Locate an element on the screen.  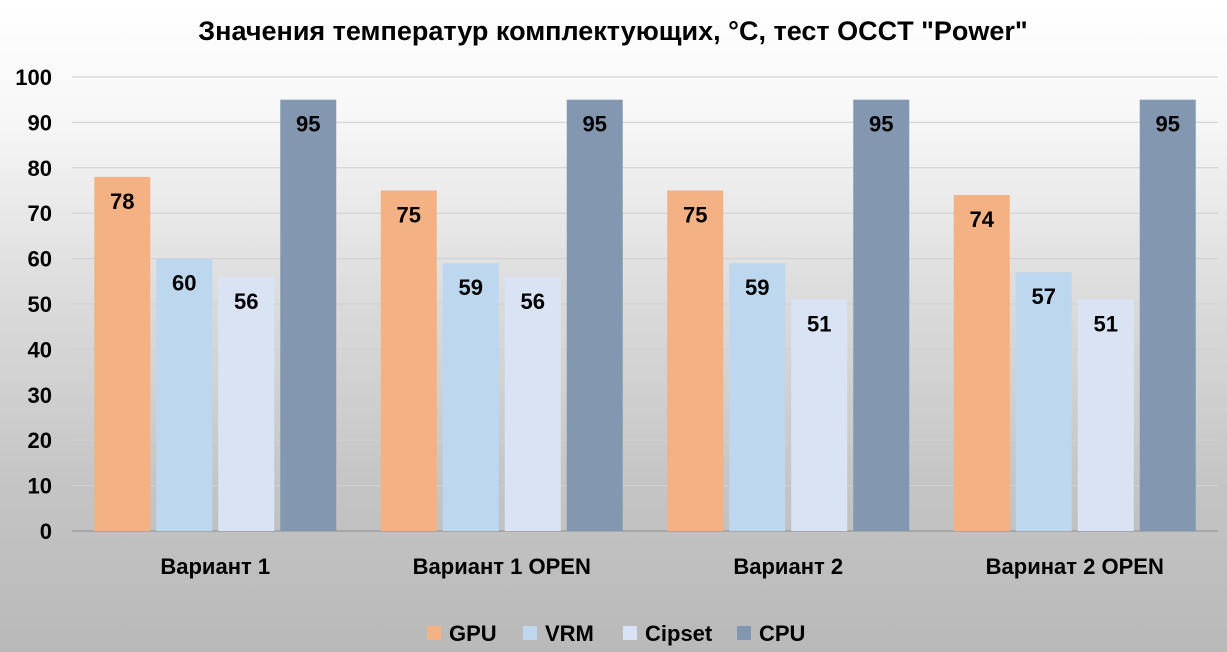
x-category-label: Вариант 1 is located at coordinates (215, 566).